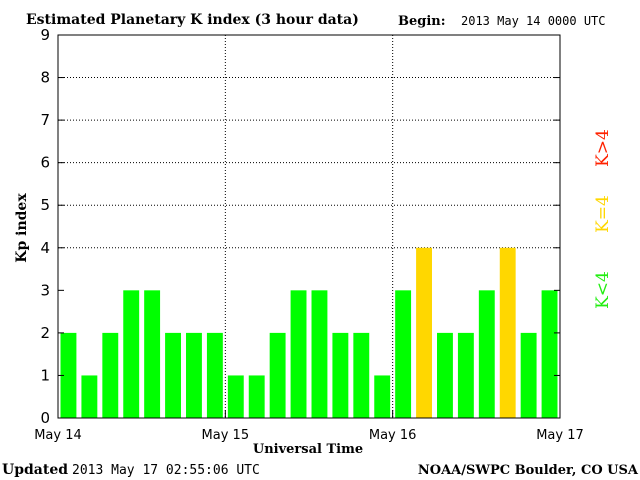  Describe the element at coordinates (45, 205) in the screenshot. I see `y-tick-label: 5` at that location.